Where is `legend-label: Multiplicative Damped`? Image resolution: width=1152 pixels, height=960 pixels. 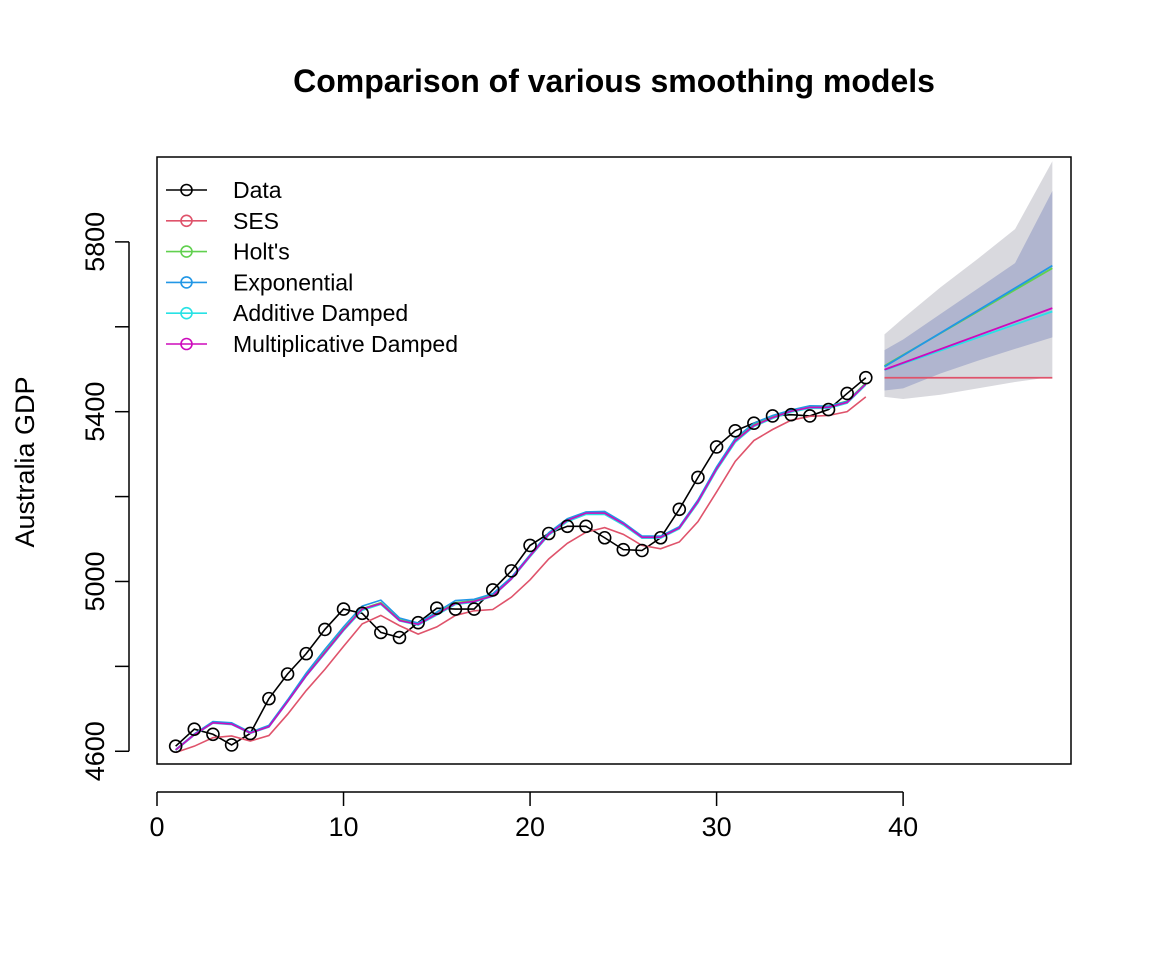
legend-label: Multiplicative Damped is located at coordinates (345, 344).